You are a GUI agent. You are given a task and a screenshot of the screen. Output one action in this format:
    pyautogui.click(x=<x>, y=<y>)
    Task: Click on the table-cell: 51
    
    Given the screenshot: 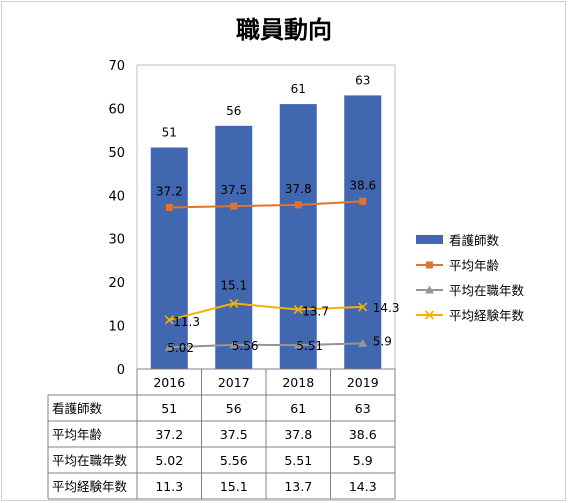 What is the action you would take?
    pyautogui.click(x=169, y=408)
    